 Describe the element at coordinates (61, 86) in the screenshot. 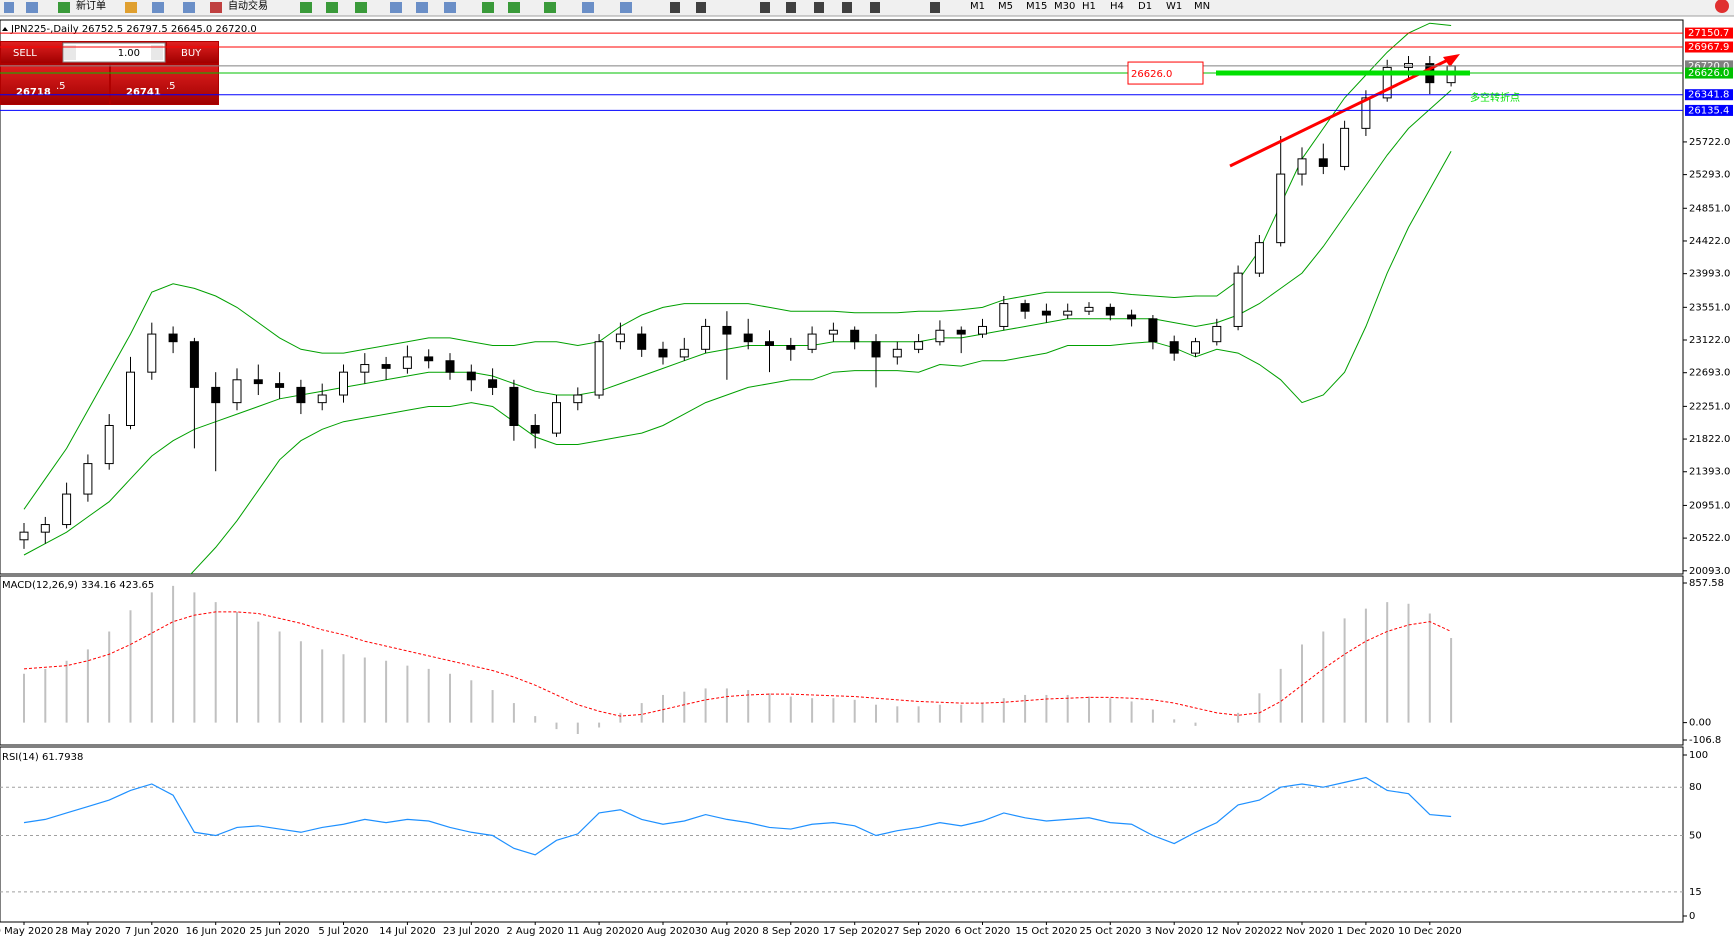

I see `bid-pip: .5` at that location.